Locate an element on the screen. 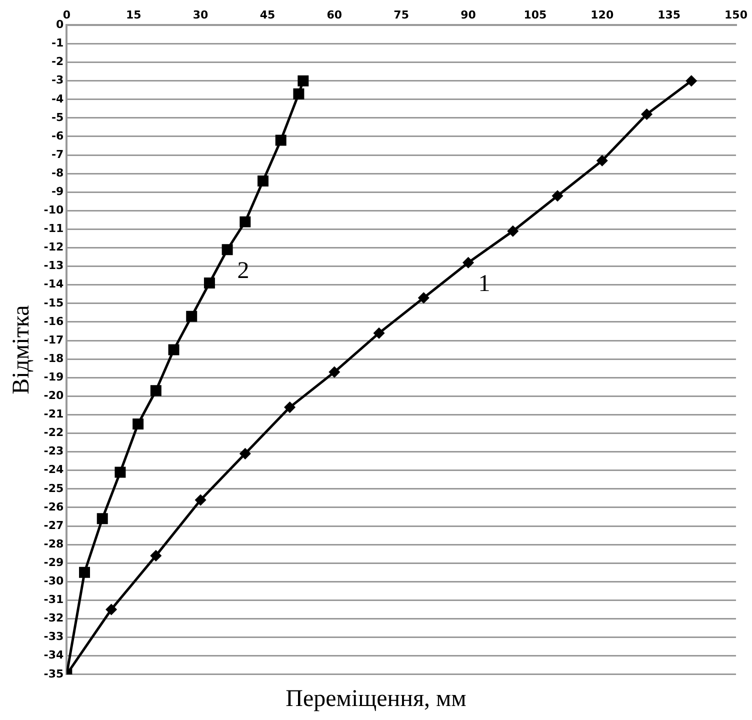  y-tick-label: -35 is located at coordinates (54, 673).